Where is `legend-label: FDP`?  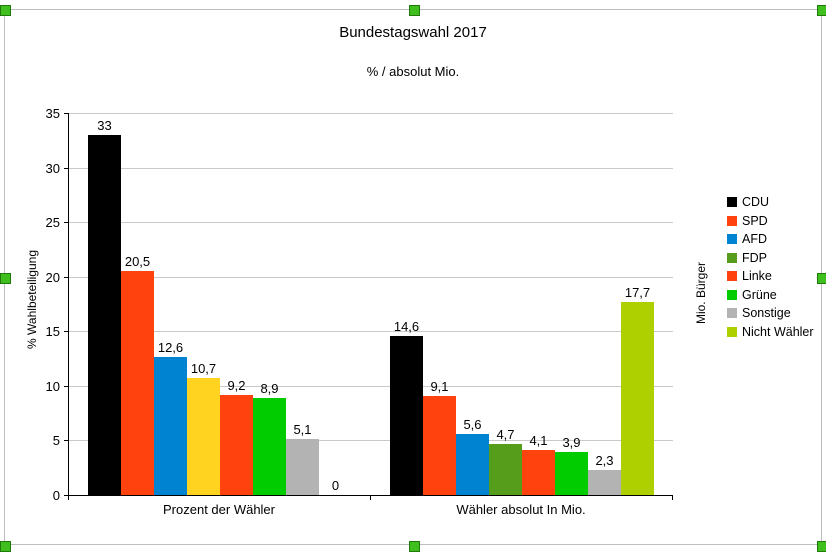
legend-label: FDP is located at coordinates (754, 257).